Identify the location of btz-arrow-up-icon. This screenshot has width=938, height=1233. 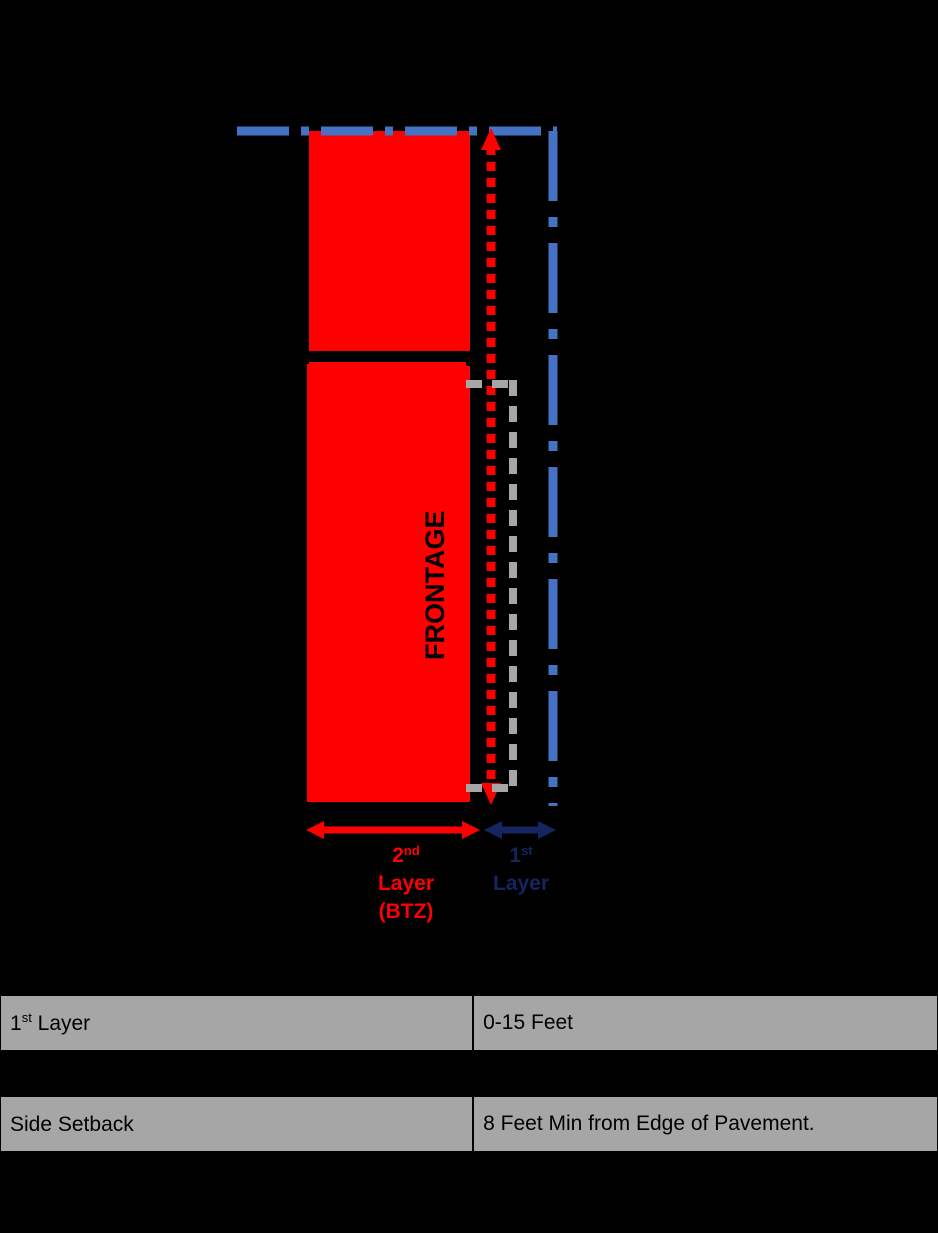
(491, 139).